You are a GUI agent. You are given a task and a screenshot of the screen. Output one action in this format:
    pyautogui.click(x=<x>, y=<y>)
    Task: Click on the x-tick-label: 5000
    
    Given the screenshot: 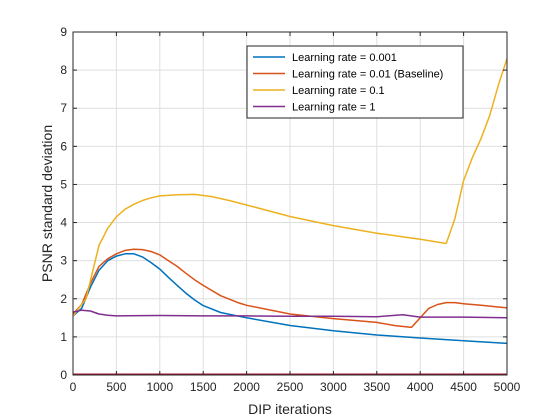 What is the action you would take?
    pyautogui.click(x=507, y=387)
    